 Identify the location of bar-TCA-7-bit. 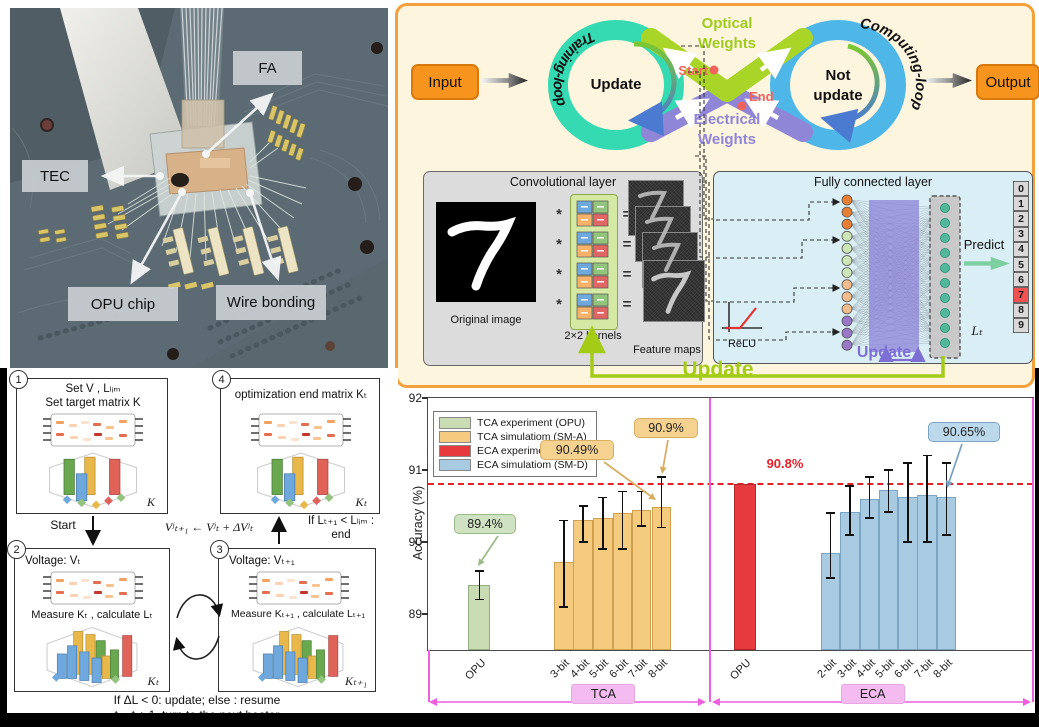
(641, 579).